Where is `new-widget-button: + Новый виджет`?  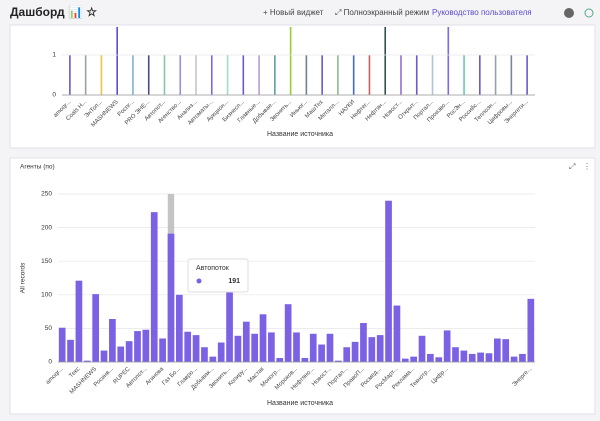
new-widget-button: + Новый виджет is located at coordinates (293, 12).